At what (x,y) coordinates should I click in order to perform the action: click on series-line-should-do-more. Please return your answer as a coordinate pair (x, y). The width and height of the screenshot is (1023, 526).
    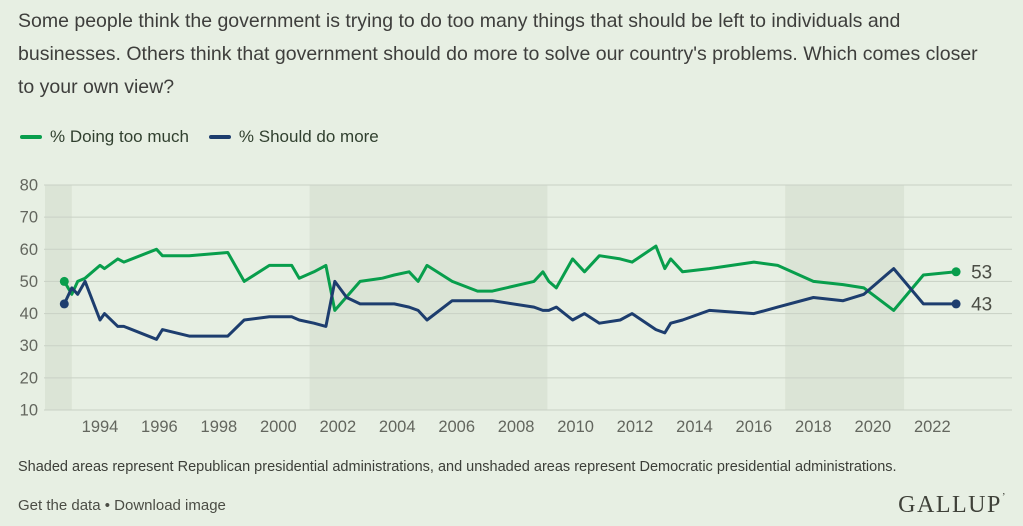
    Looking at the image, I should click on (510, 304).